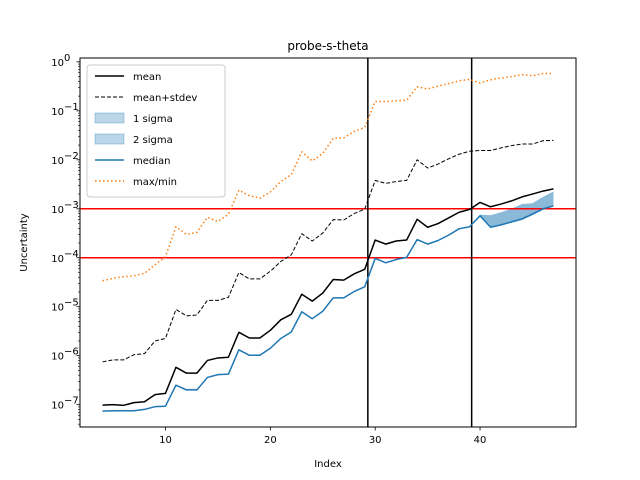  Describe the element at coordinates (153, 140) in the screenshot. I see `legend-label: 2 sigma` at that location.